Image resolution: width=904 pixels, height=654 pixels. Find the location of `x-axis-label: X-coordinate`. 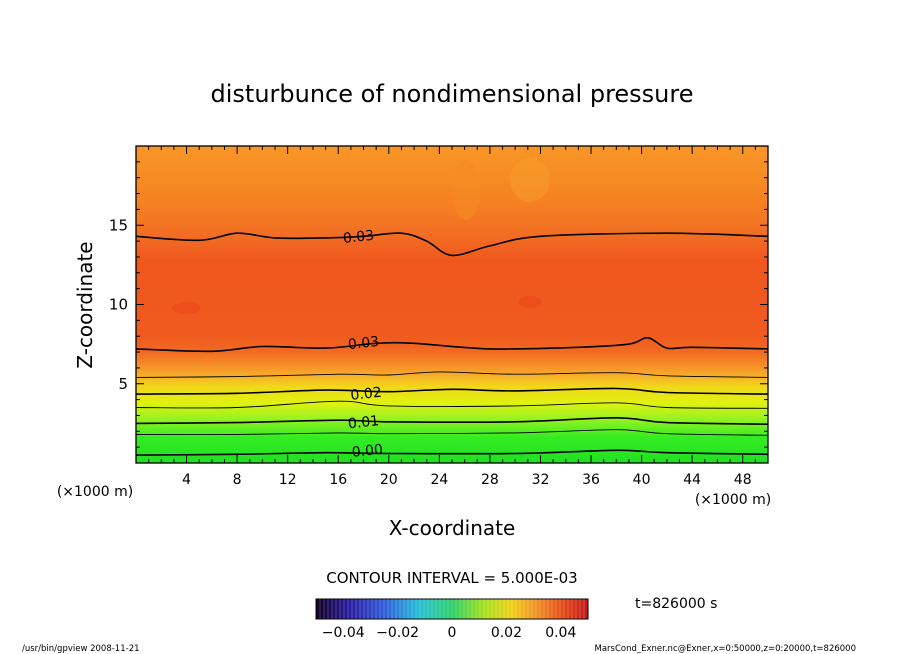

x-axis-label: X-coordinate is located at coordinates (452, 528).